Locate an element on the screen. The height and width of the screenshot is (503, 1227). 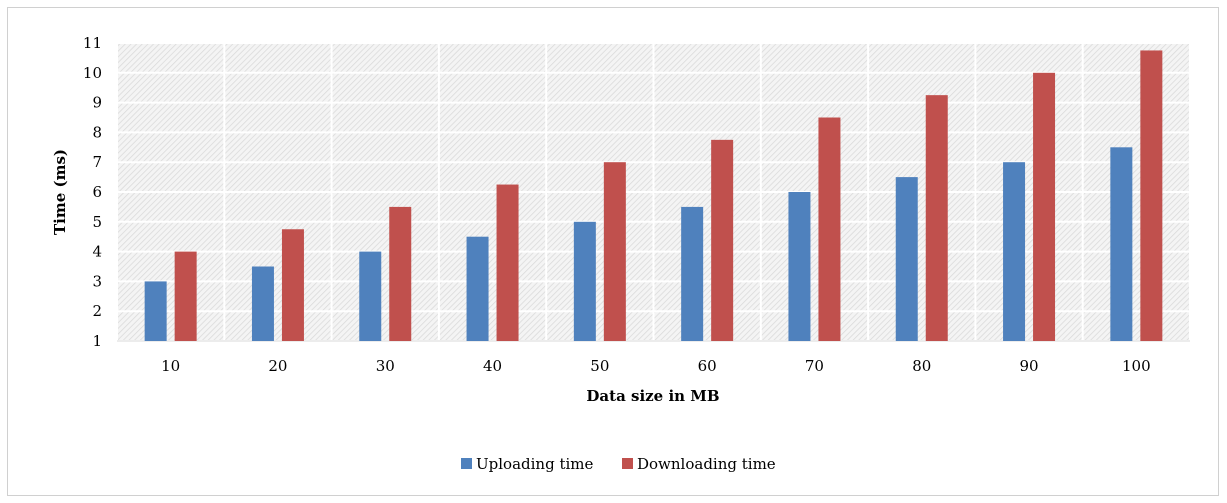
legend-label: Uploading time is located at coordinates (534, 464).